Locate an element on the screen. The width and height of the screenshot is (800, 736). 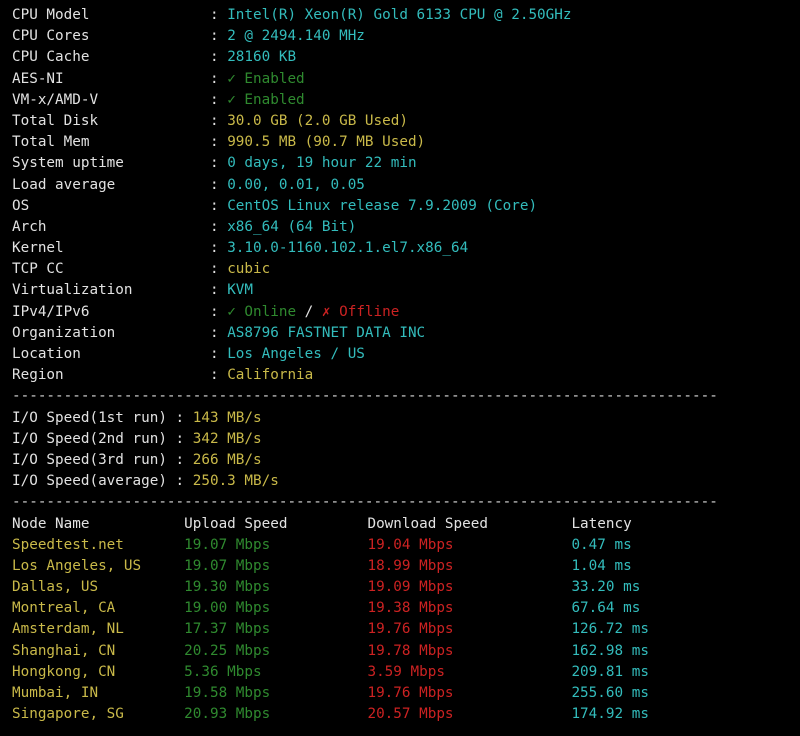
io-label: I/O Speed(1st run) is located at coordinates (89, 417).